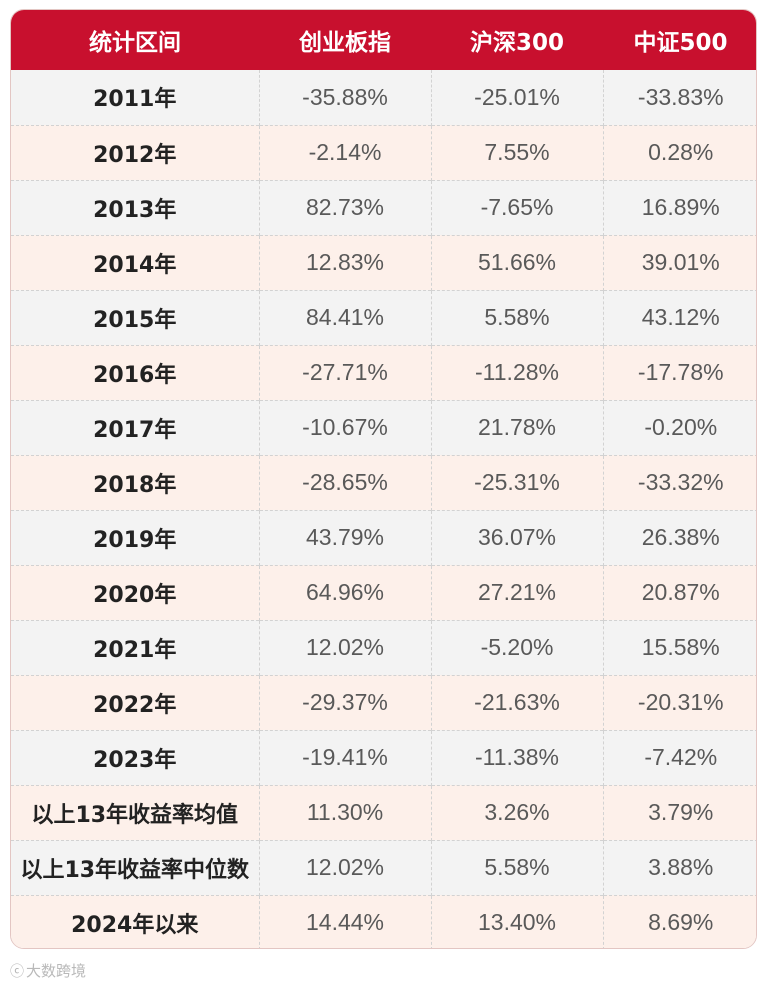 This screenshot has width=768, height=988. What do you see at coordinates (135, 921) in the screenshot?
I see `row-label: 2024年以来` at bounding box center [135, 921].